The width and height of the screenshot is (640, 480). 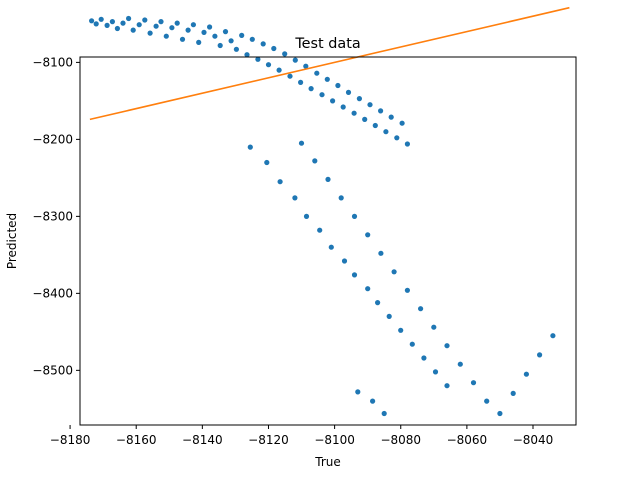 I want to click on x-tick-label: −8160, so click(x=136, y=440).